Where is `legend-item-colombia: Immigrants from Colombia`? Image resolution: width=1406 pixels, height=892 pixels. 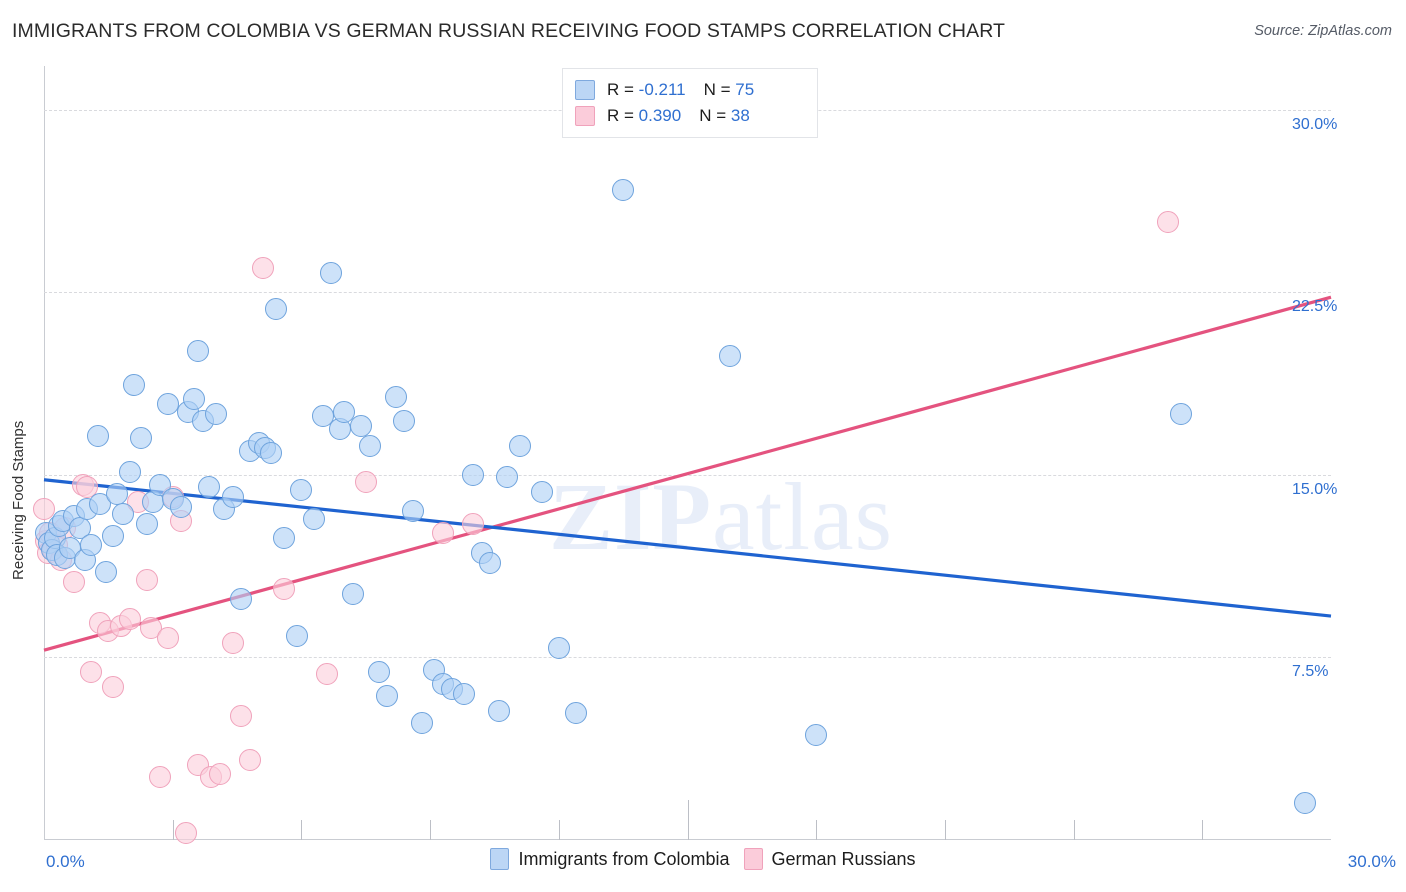
legend-item-colombia: Immigrants from Colombia is located at coordinates (610, 859).